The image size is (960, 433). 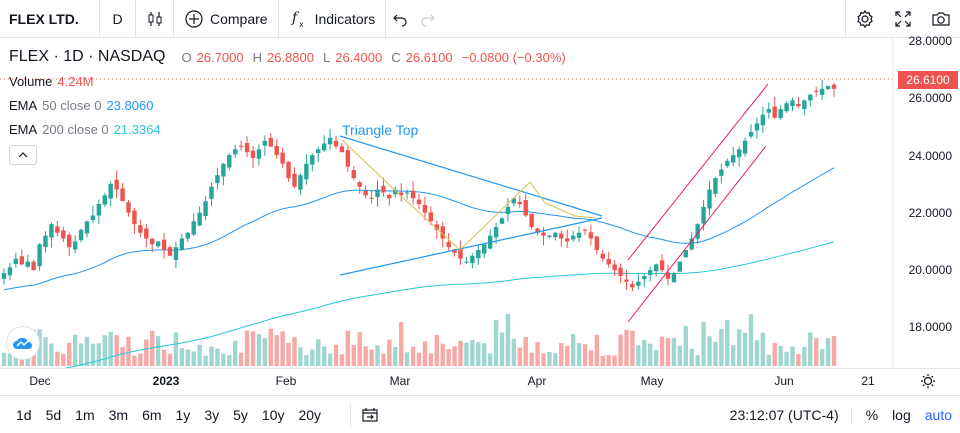 I want to click on range-6m: 6m, so click(x=152, y=414).